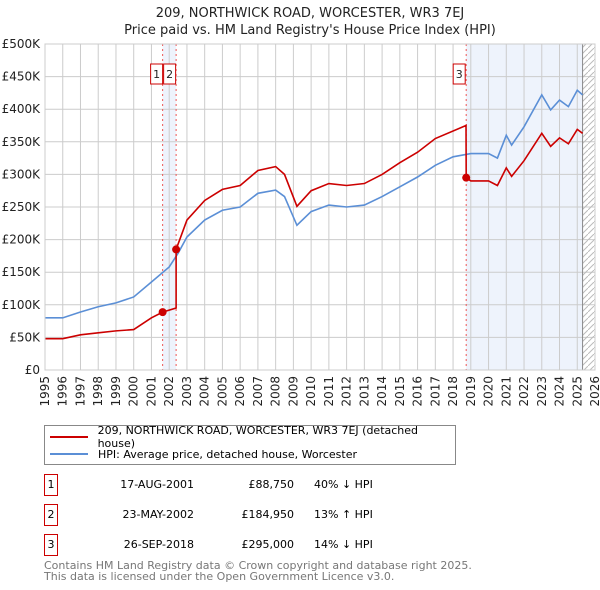 The image size is (600, 590). What do you see at coordinates (524, 391) in the screenshot?
I see `x-tick-label: 2022` at bounding box center [524, 391].